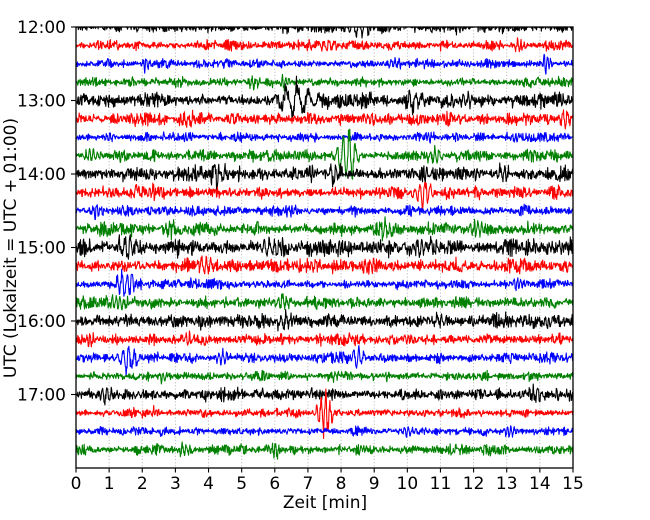  I want to click on x-tick-label: 7, so click(308, 484).